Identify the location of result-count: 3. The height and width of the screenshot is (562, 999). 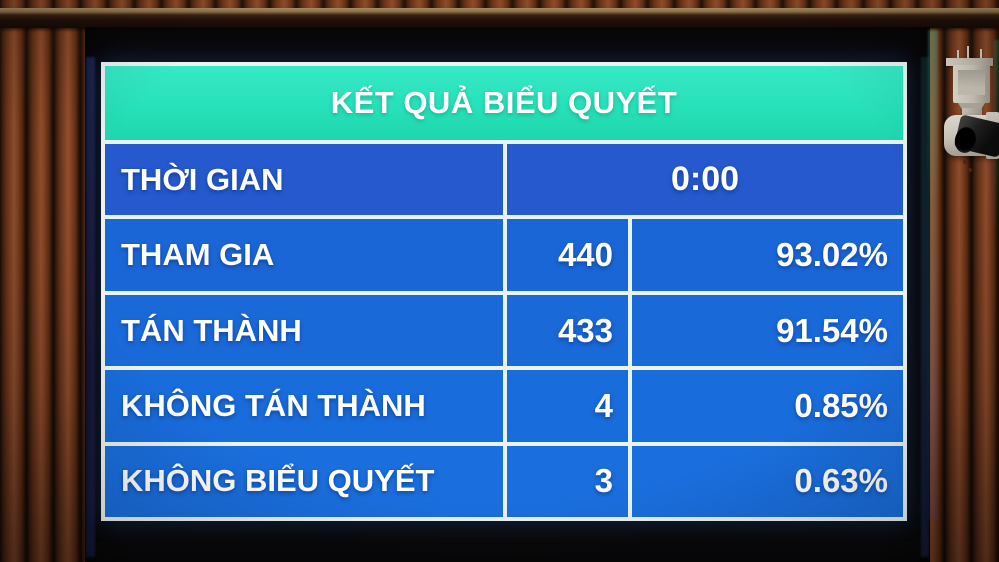
(567, 481).